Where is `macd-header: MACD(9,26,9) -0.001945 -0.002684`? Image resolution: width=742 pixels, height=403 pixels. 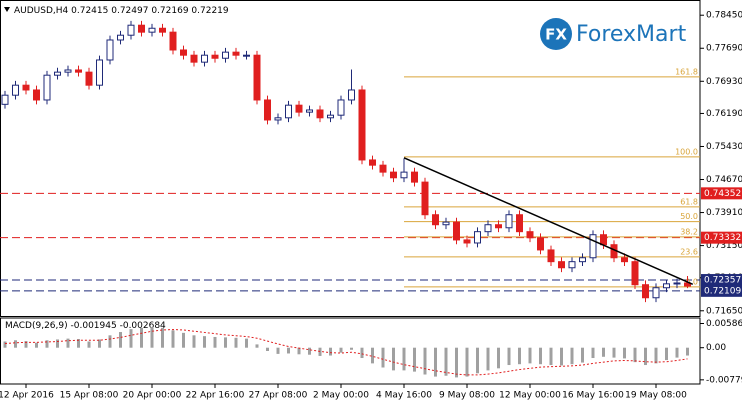 macd-header: MACD(9,26,9) -0.001945 -0.002684 is located at coordinates (85, 326).